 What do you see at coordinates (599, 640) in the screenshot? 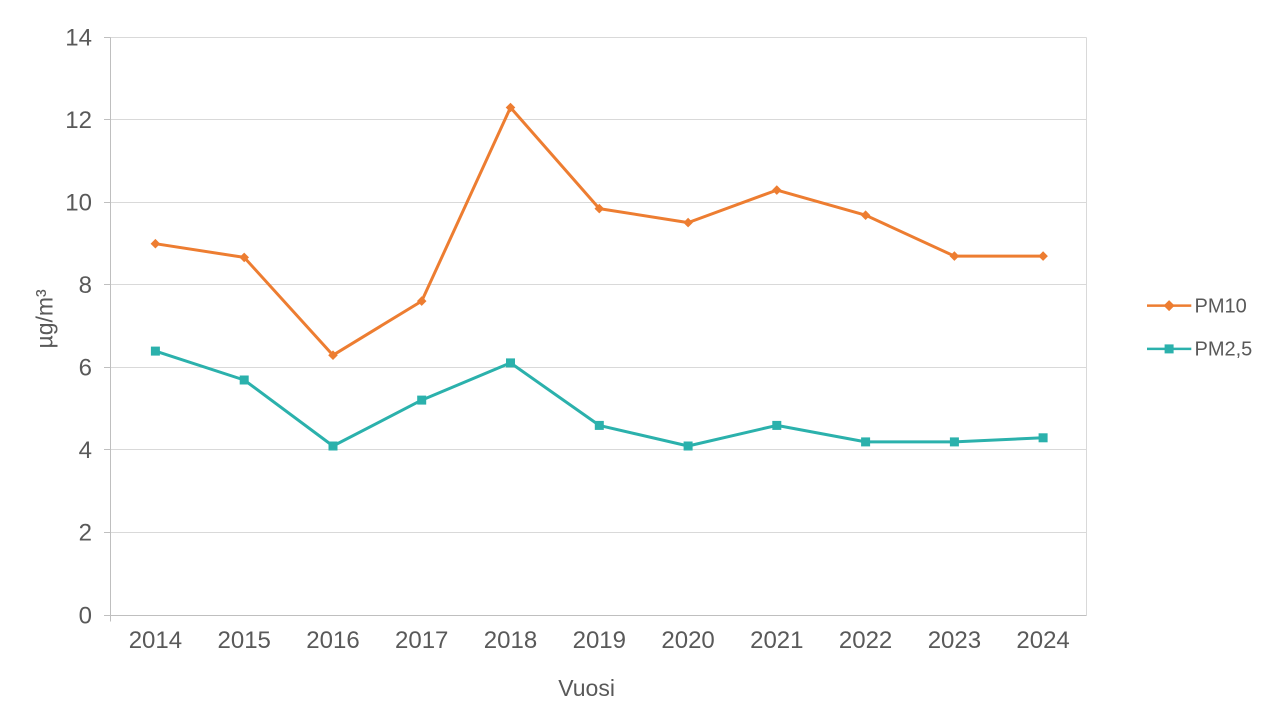
I see `svg-text: 2019` at bounding box center [599, 640].